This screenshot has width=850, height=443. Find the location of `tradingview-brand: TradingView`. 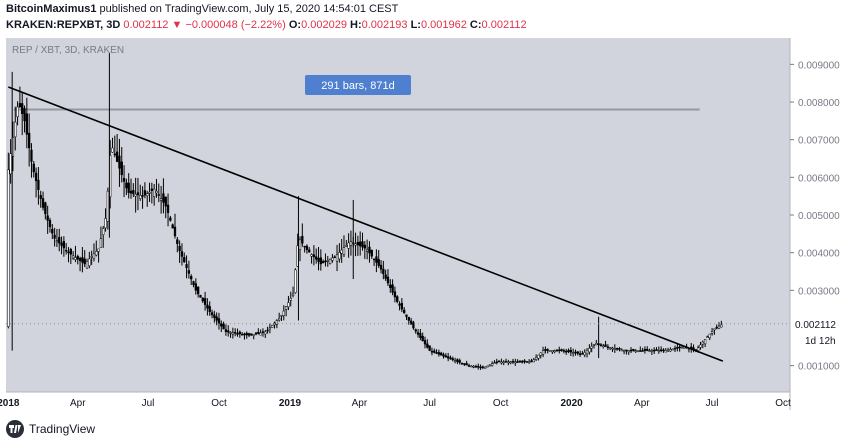

tradingview-brand: TradingView is located at coordinates (62, 429).